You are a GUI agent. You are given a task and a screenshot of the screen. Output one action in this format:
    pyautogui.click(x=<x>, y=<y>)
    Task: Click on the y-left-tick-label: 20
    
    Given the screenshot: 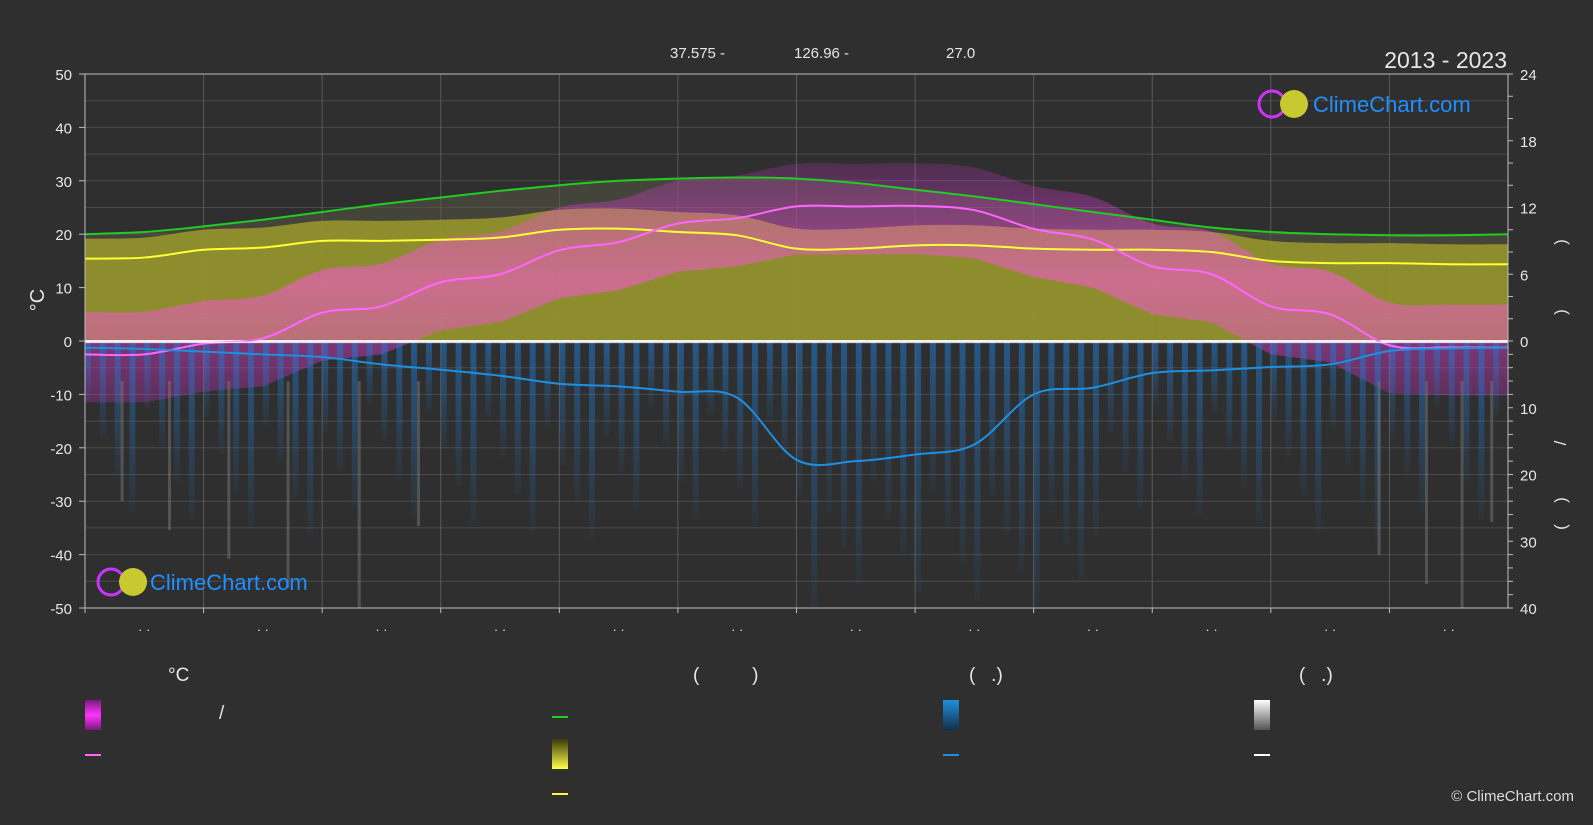 What is the action you would take?
    pyautogui.click(x=63, y=235)
    